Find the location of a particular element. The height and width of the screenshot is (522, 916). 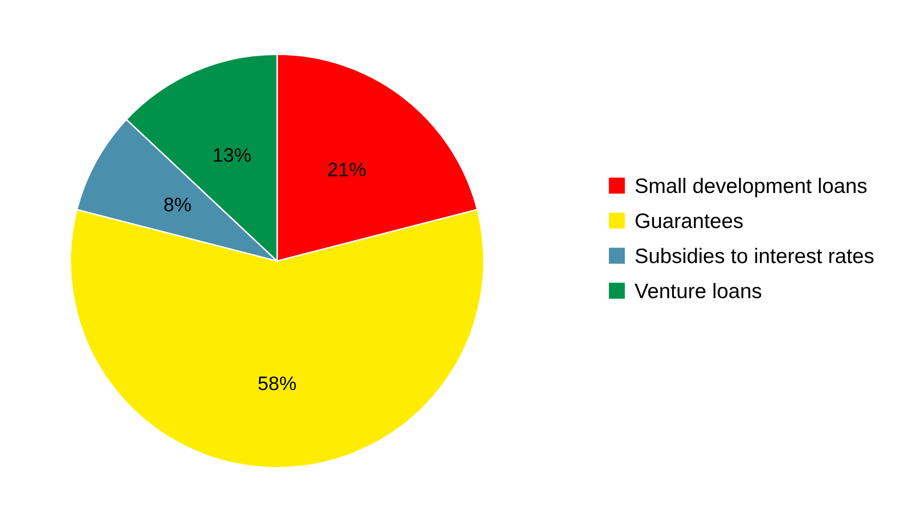

legend-label: Subsidies to interest rates is located at coordinates (755, 256).